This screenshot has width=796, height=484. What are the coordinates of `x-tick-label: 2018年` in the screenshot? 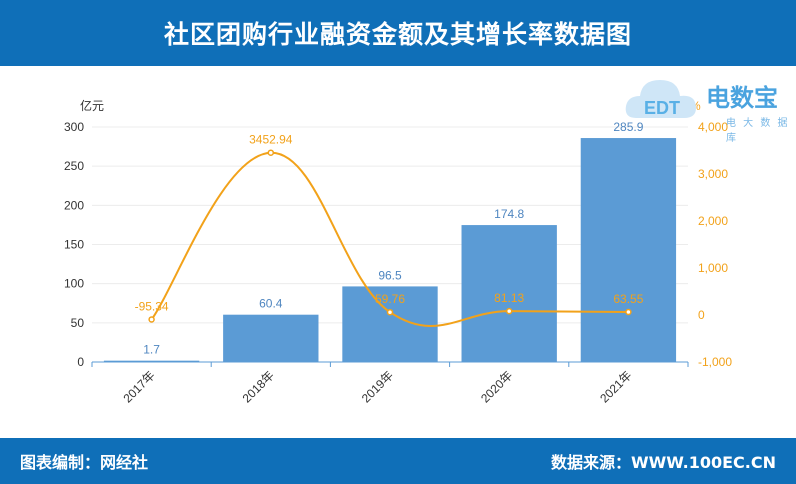 It's located at (258, 386).